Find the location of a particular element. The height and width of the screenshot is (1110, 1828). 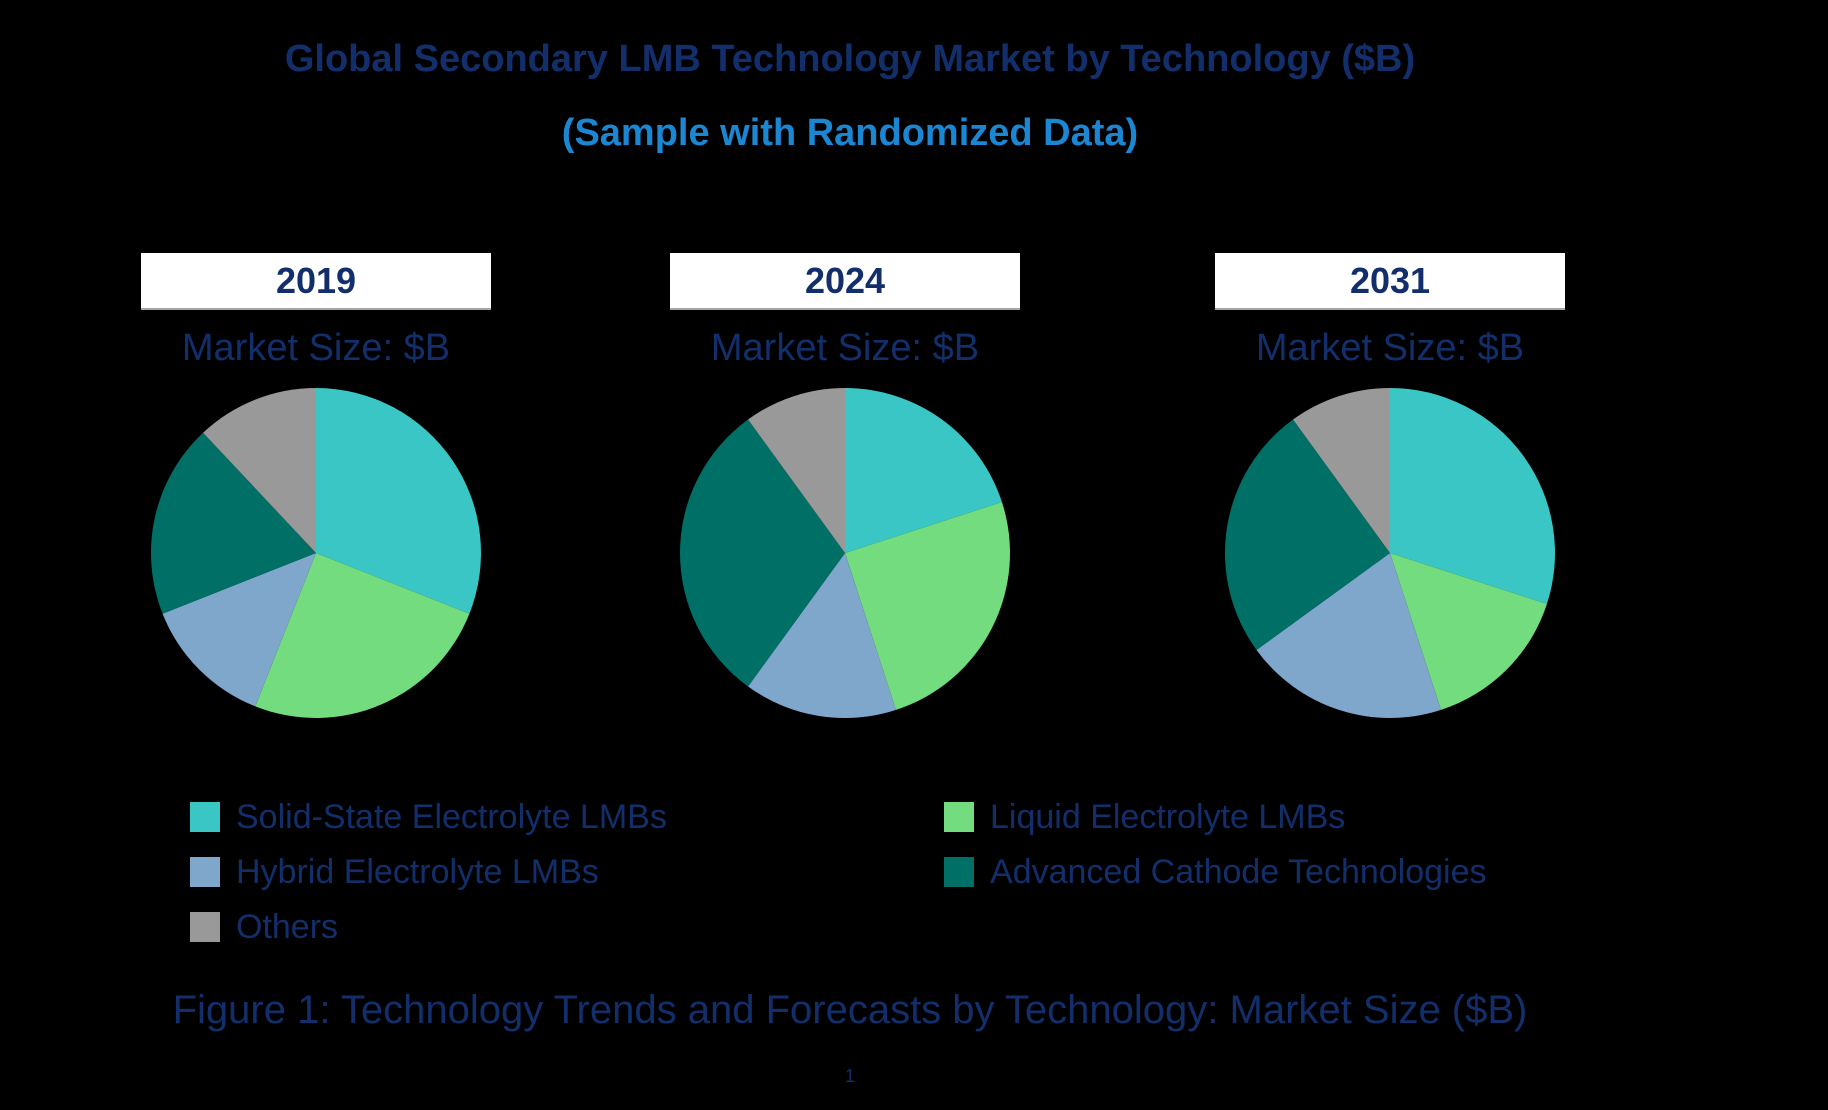

legend-label-solid-state: Solid-State Electrolyte LMBs is located at coordinates (451, 817).